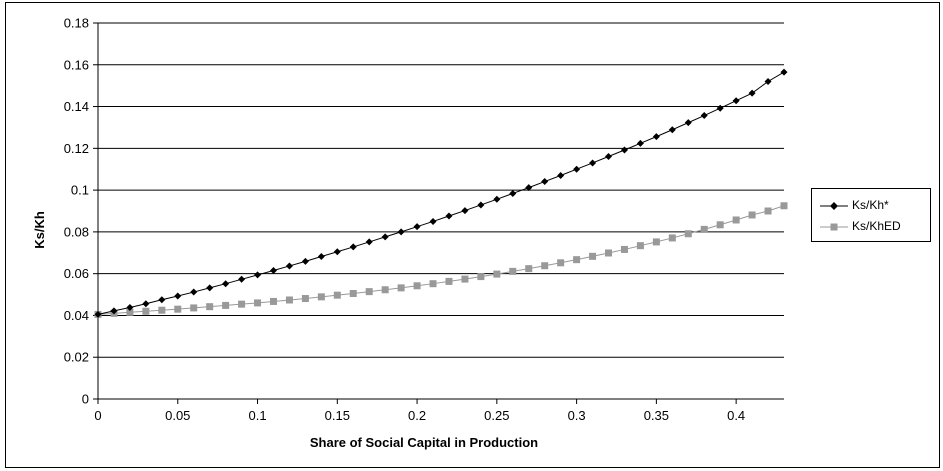 Image resolution: width=943 pixels, height=471 pixels. Describe the element at coordinates (417, 415) in the screenshot. I see `x-tick-label: 0.2` at that location.